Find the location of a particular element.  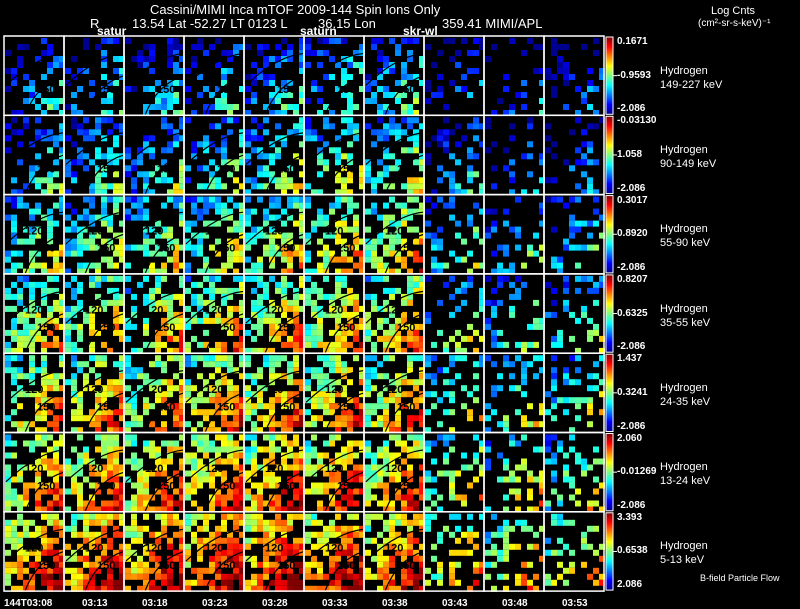

colorbar-min-label: -2.086 is located at coordinates (631, 505).